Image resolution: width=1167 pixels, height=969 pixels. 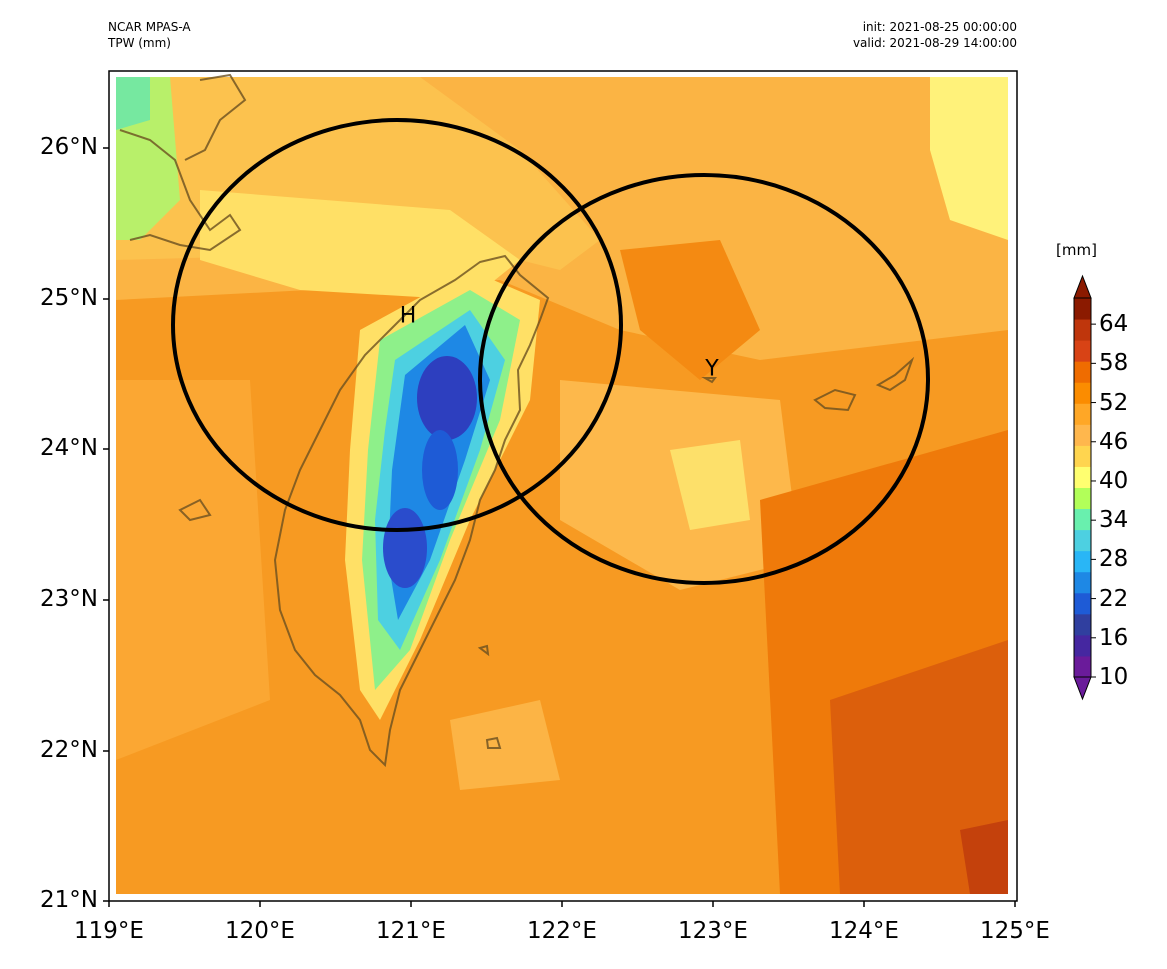 I want to click on colorbar-tick-label: 34, so click(x=1114, y=520).